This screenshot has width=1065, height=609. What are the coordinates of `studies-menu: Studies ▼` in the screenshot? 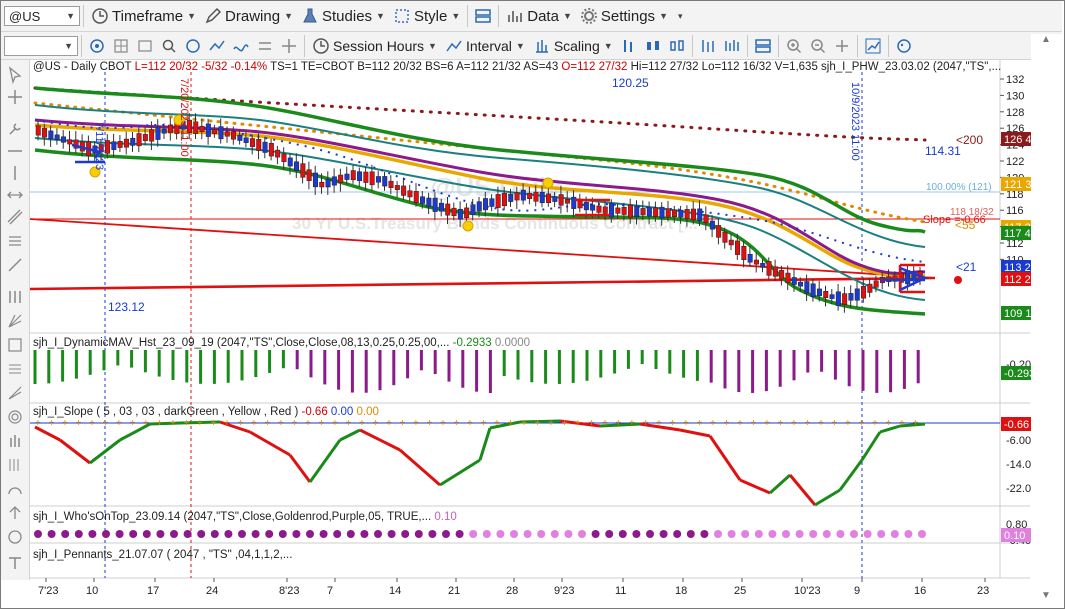 It's located at (343, 16).